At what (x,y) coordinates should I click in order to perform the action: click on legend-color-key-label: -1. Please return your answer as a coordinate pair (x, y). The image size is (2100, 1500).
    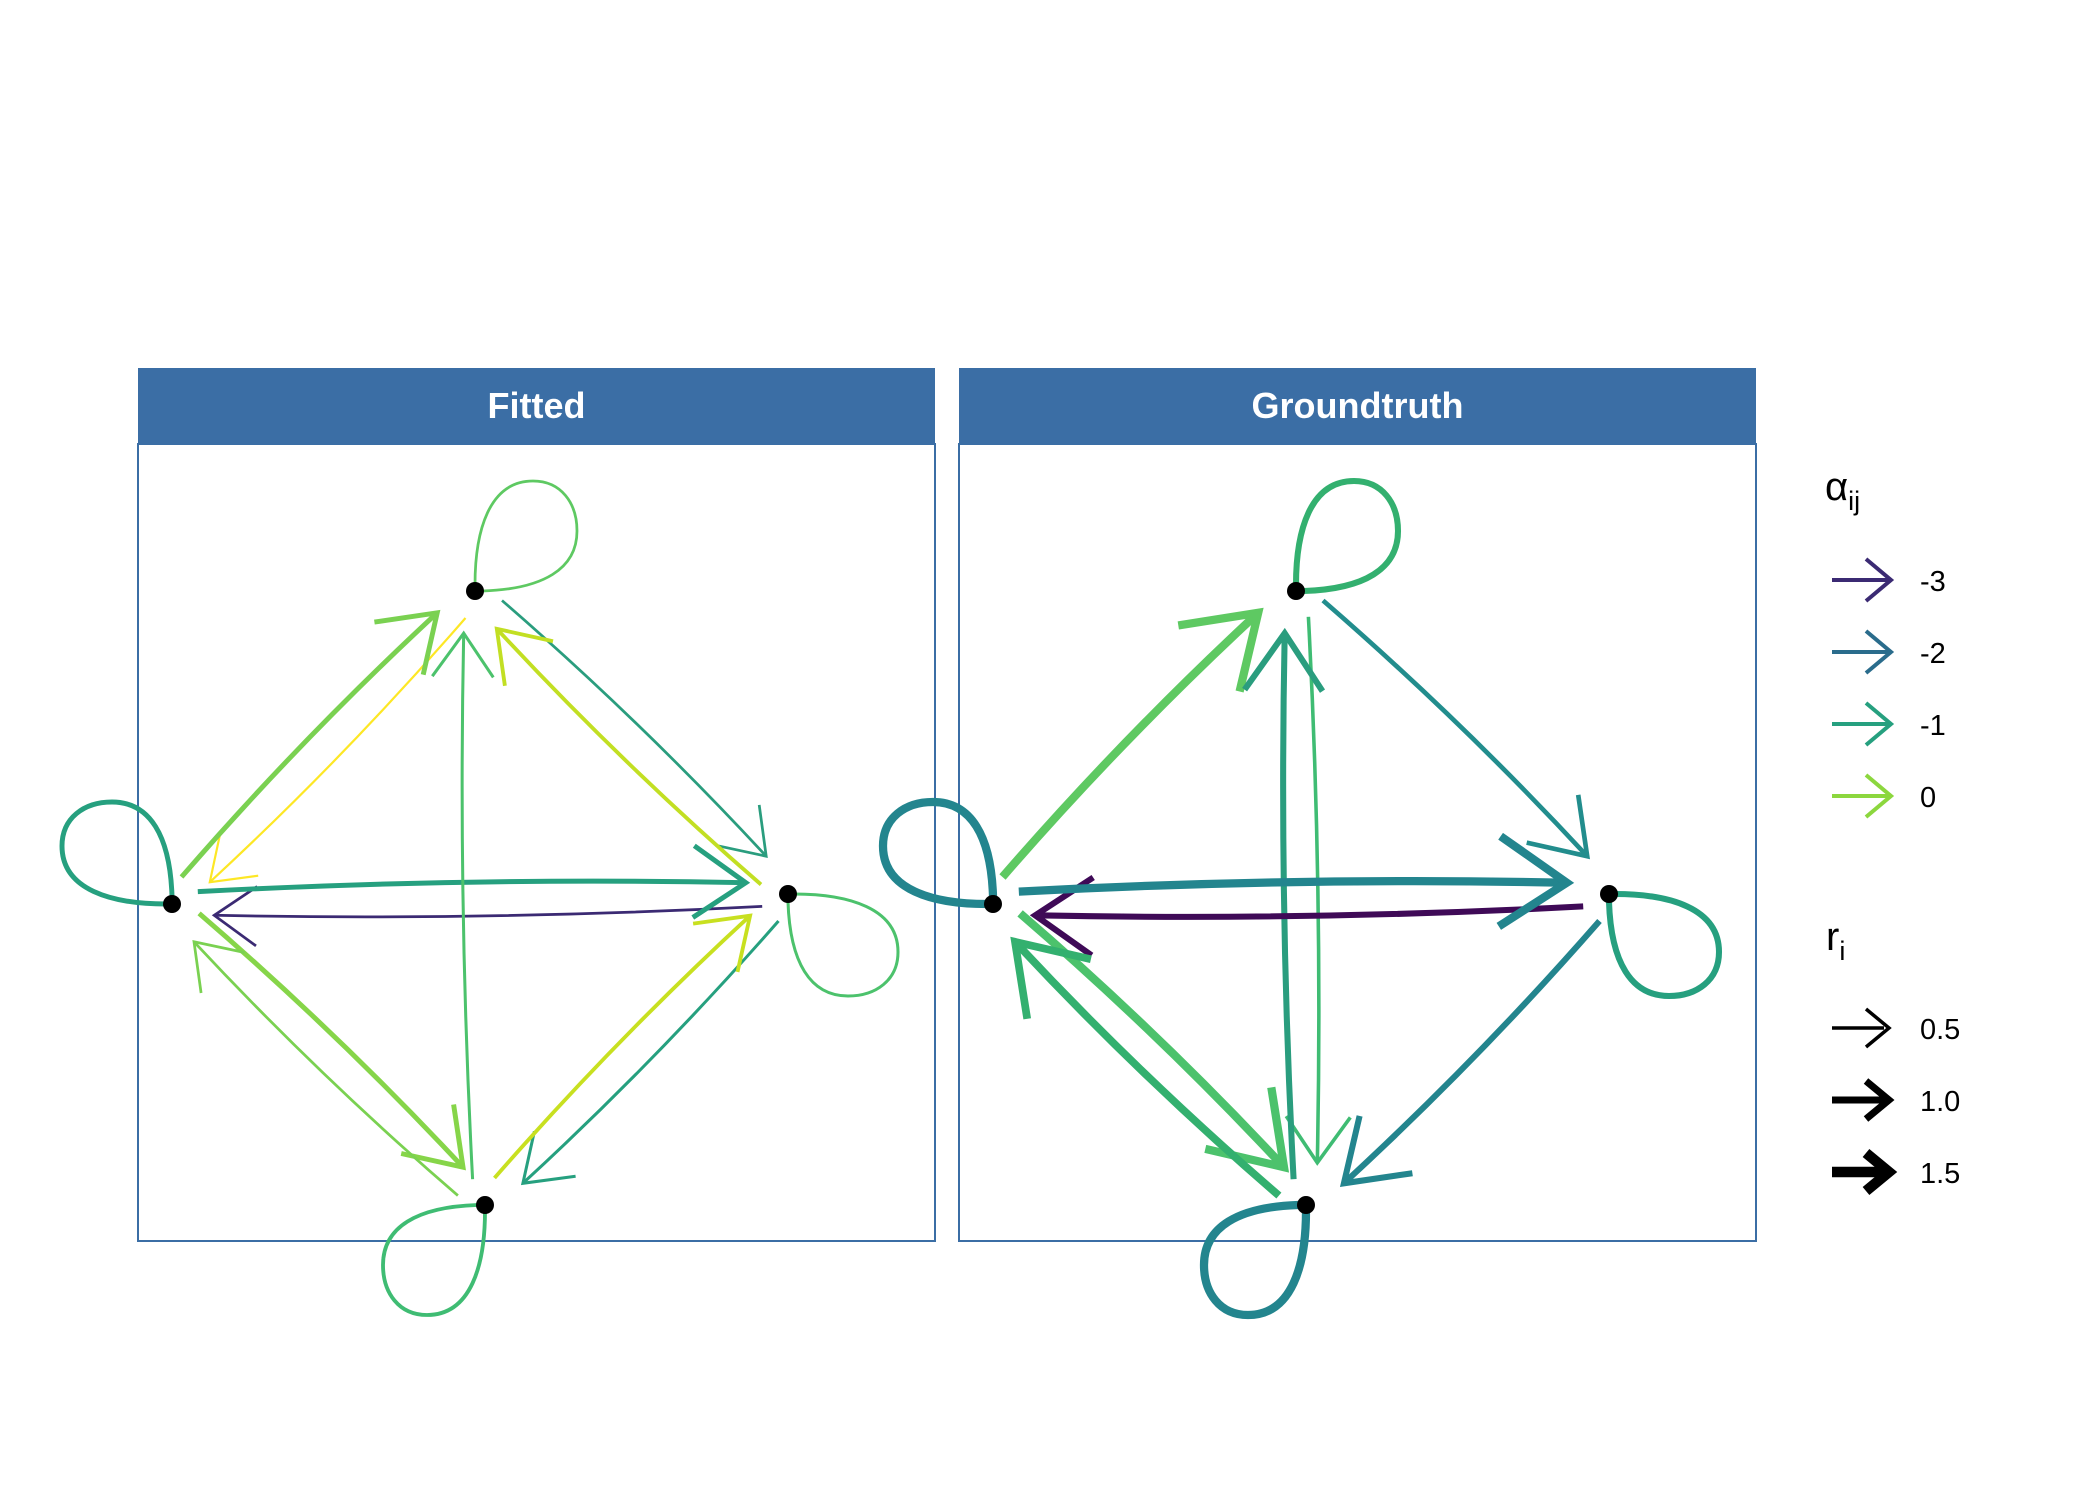
    Looking at the image, I should click on (1933, 726).